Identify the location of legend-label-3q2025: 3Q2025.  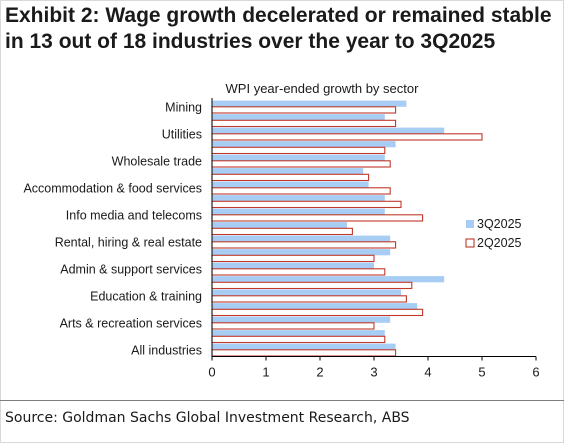
(499, 224).